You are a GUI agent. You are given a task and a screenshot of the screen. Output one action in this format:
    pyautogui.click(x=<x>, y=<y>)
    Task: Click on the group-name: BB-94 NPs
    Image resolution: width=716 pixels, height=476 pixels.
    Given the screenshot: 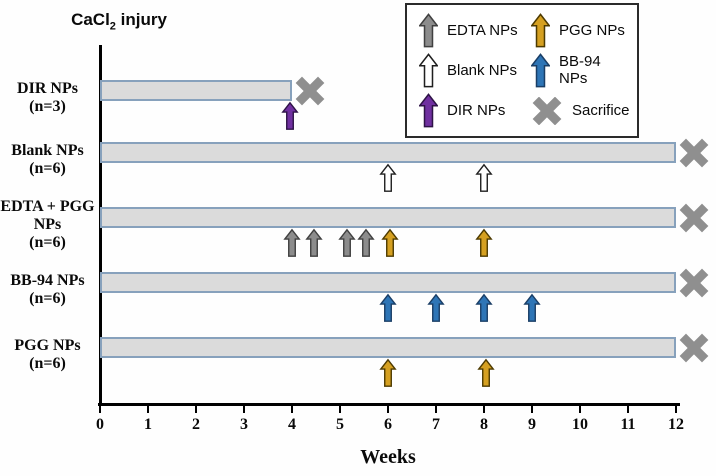 What is the action you would take?
    pyautogui.click(x=47, y=281)
    